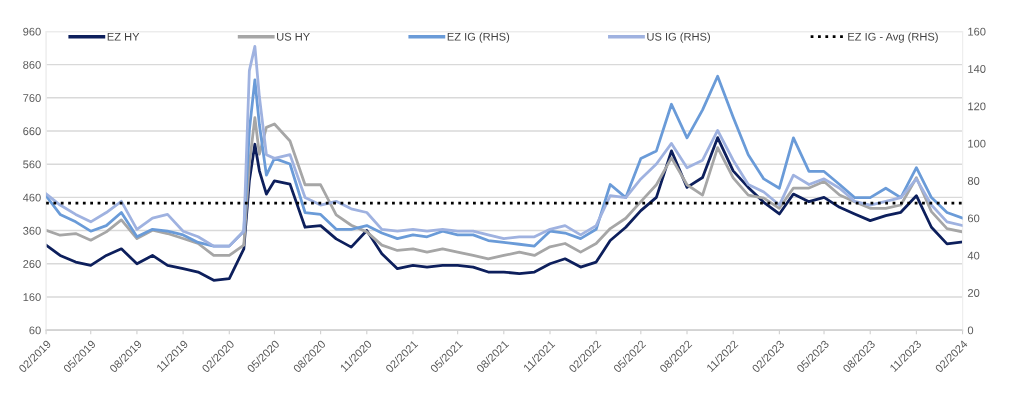 Image resolution: width=1024 pixels, height=393 pixels. Describe the element at coordinates (977, 69) in the screenshot. I see `y2-tick-label: 140` at that location.